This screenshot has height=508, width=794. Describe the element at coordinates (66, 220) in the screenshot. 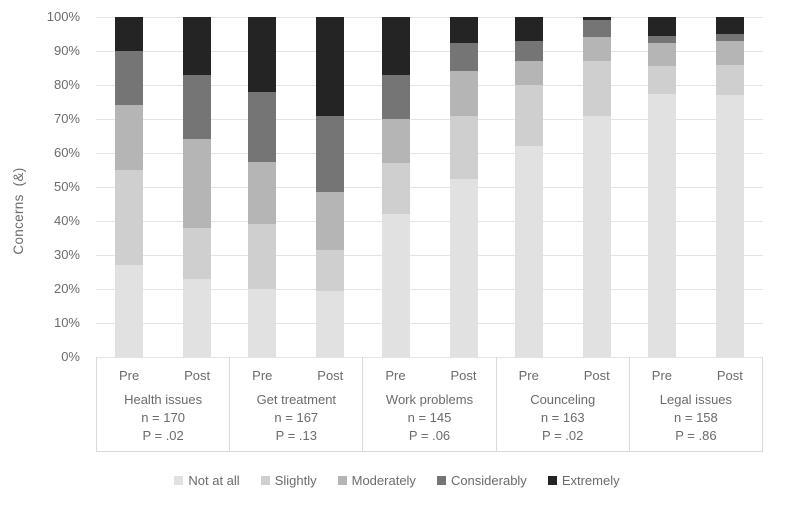

I see `y-tick-label: 40%` at that location.